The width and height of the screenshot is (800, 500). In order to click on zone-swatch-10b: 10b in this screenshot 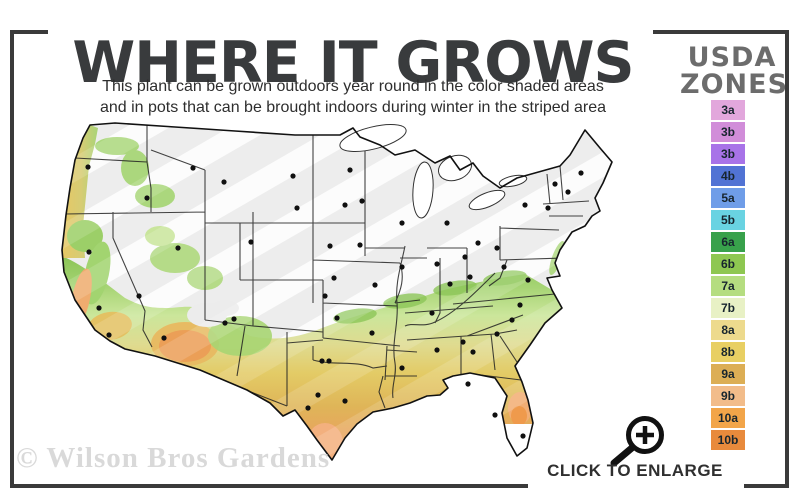, I will do `click(728, 440)`.